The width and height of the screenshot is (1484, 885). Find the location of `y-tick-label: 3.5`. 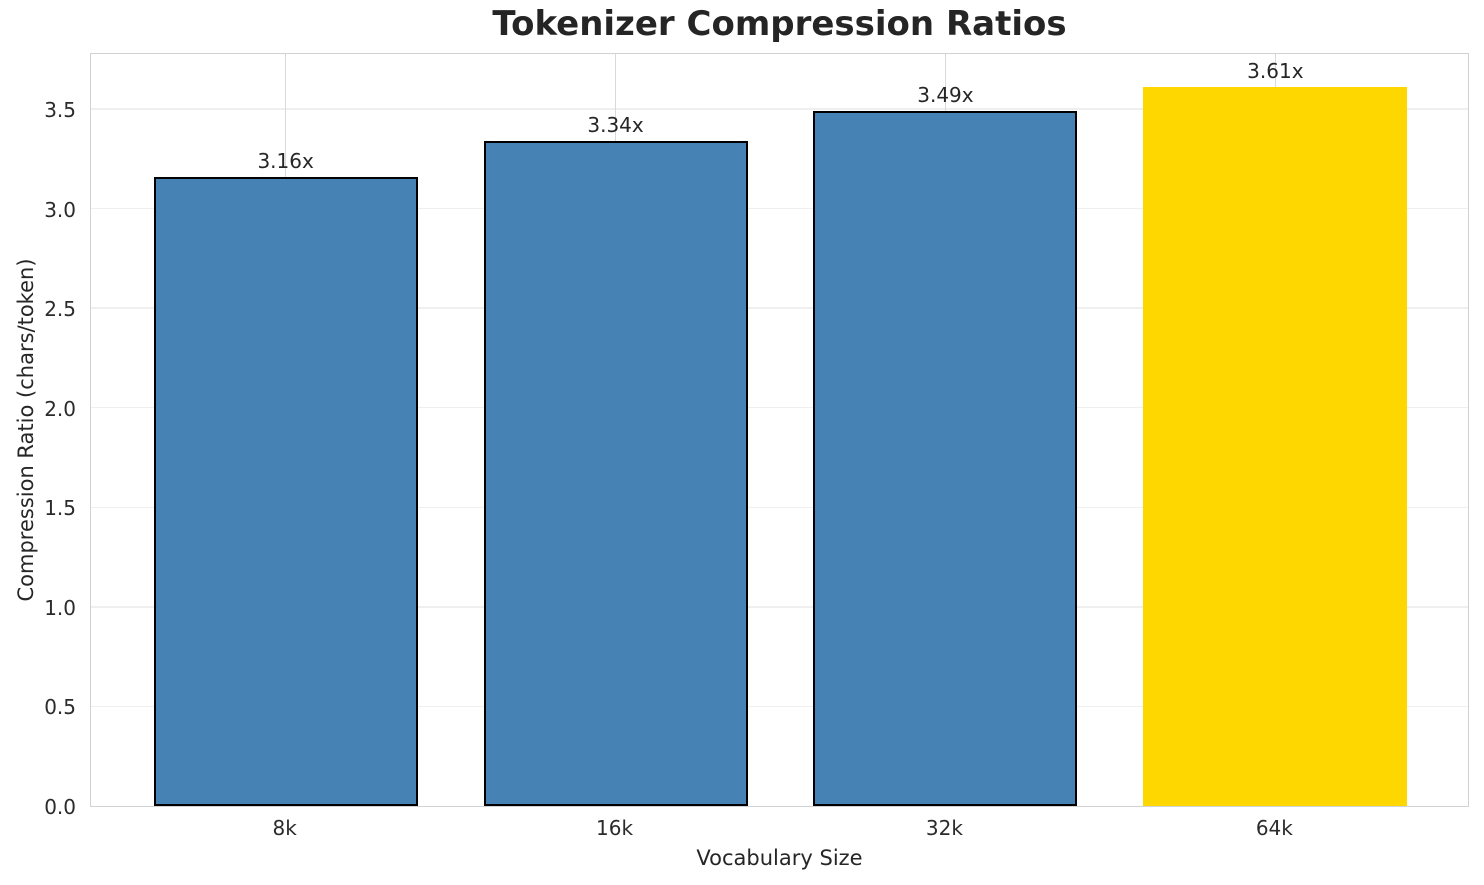

y-tick-label: 3.5 is located at coordinates (60, 109).